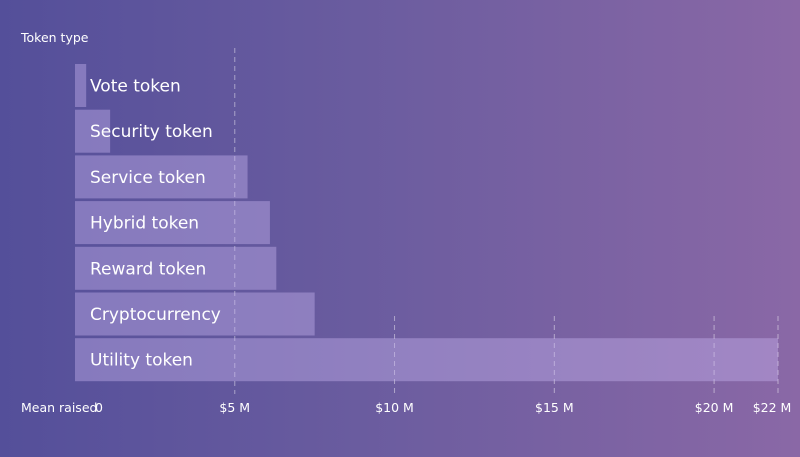  I want to click on x-tick-label: $22 M, so click(772, 407).